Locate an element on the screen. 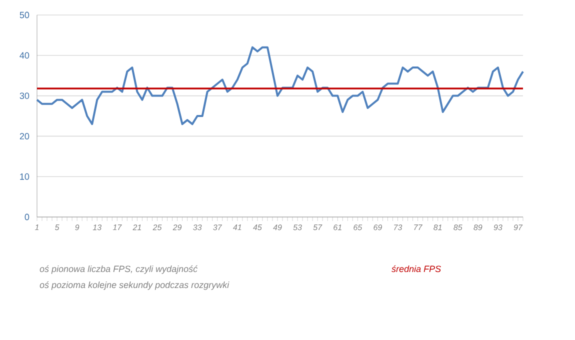  y-tick-label: 30 is located at coordinates (25, 95).